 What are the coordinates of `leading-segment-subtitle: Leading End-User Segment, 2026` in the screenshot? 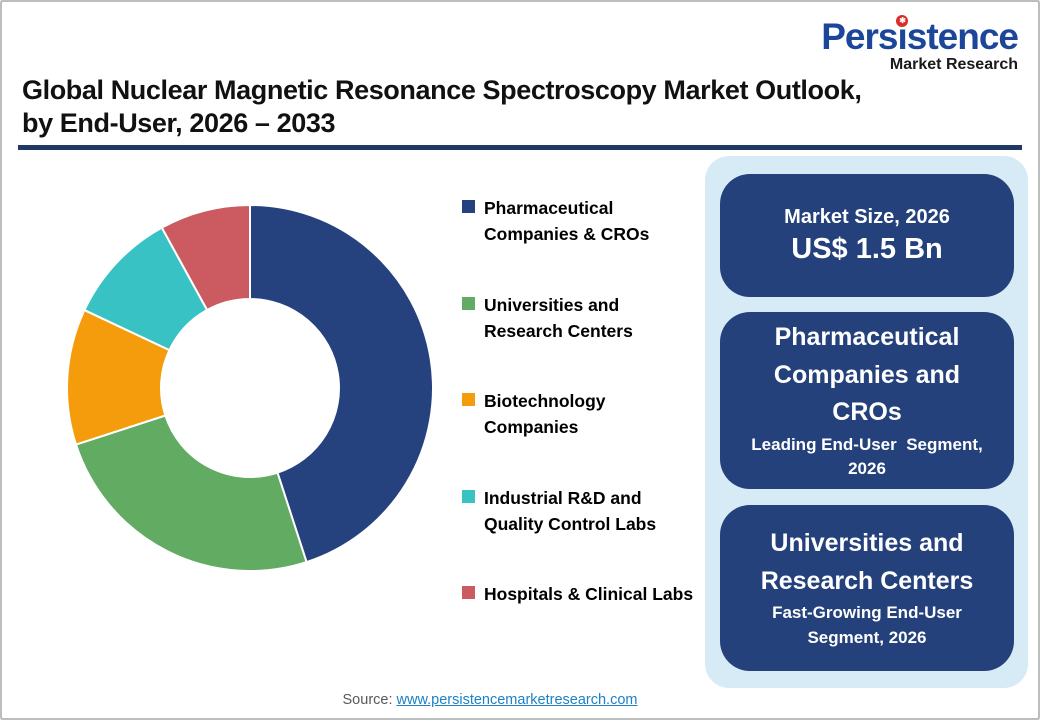 It's located at (867, 456).